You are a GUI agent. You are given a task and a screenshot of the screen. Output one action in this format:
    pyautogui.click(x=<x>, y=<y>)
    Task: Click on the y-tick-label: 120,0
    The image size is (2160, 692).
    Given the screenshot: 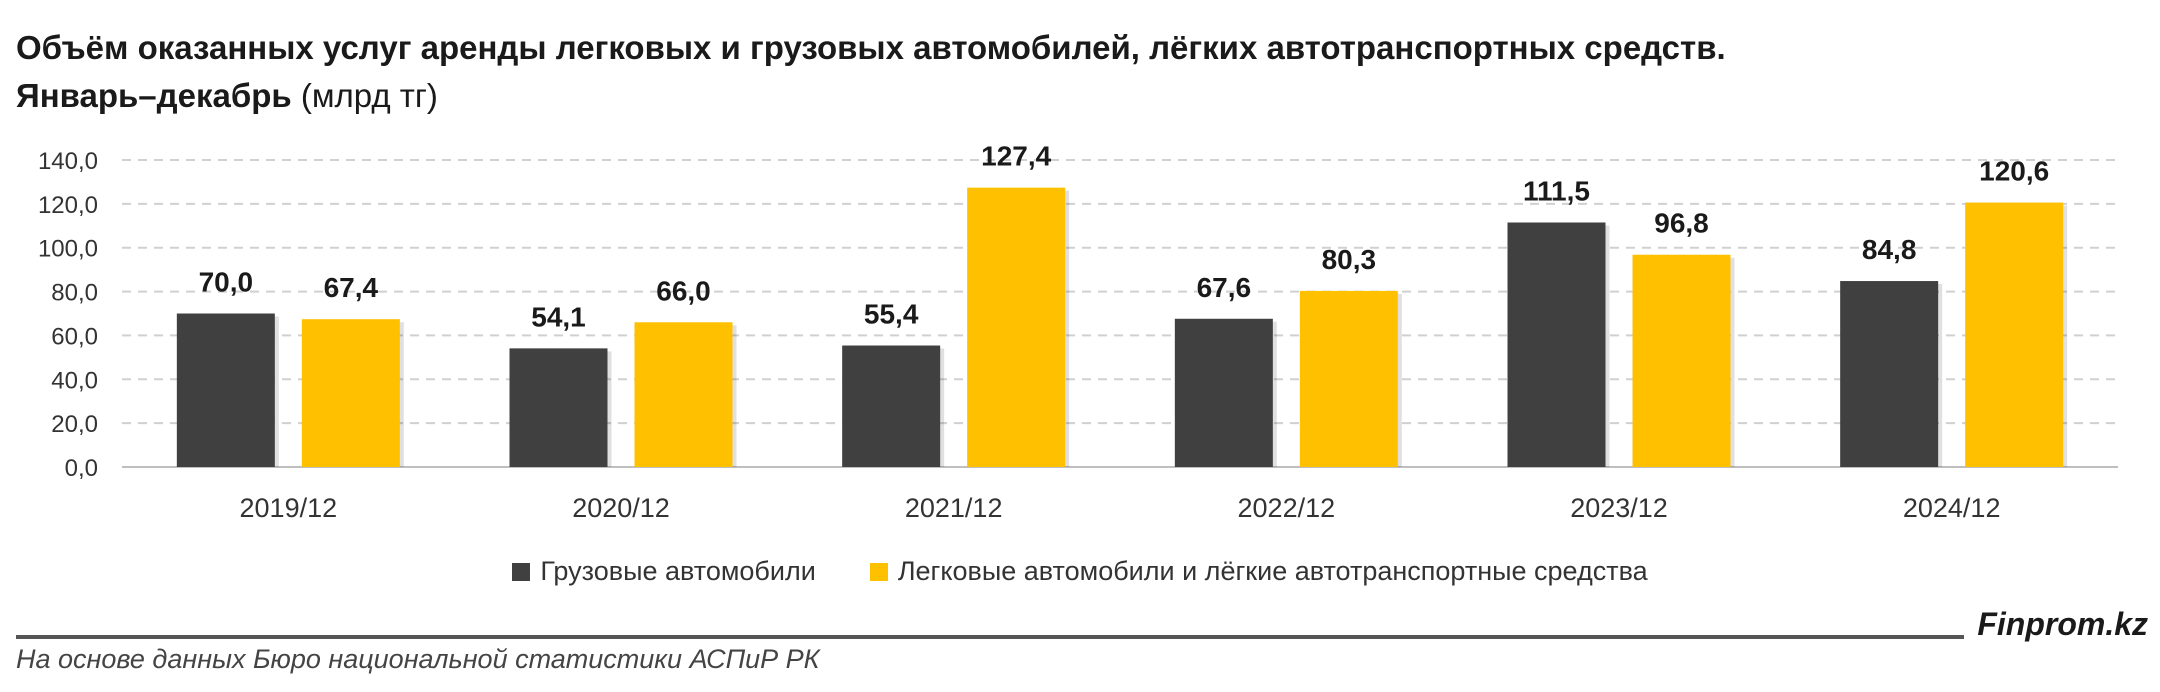 What is the action you would take?
    pyautogui.click(x=68, y=205)
    